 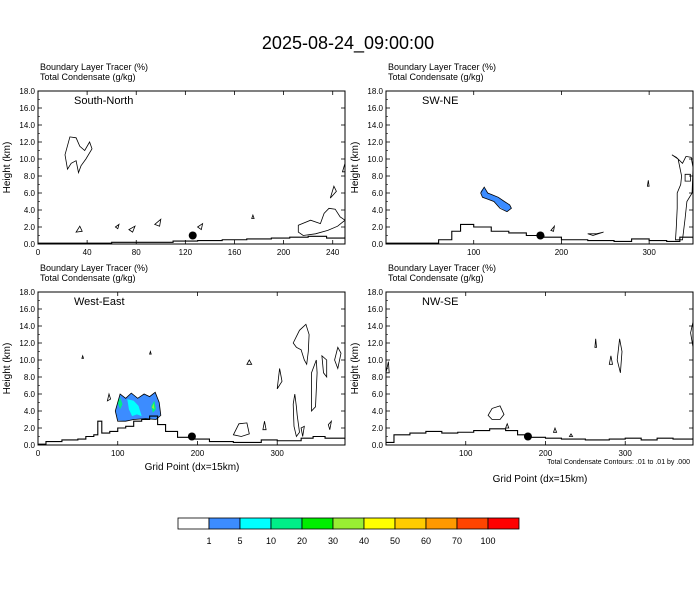 What do you see at coordinates (348, 531) in the screenshot?
I see `colorbar: 1 5 10 20 30 40 50 60 70 100` at bounding box center [348, 531].